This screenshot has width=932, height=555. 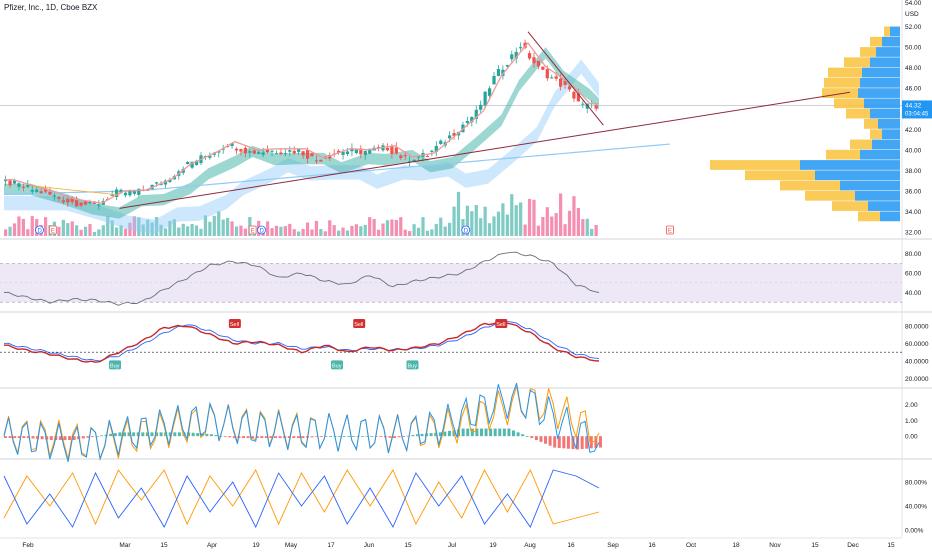 I want to click on stoch-k-line, so click(x=302, y=342).